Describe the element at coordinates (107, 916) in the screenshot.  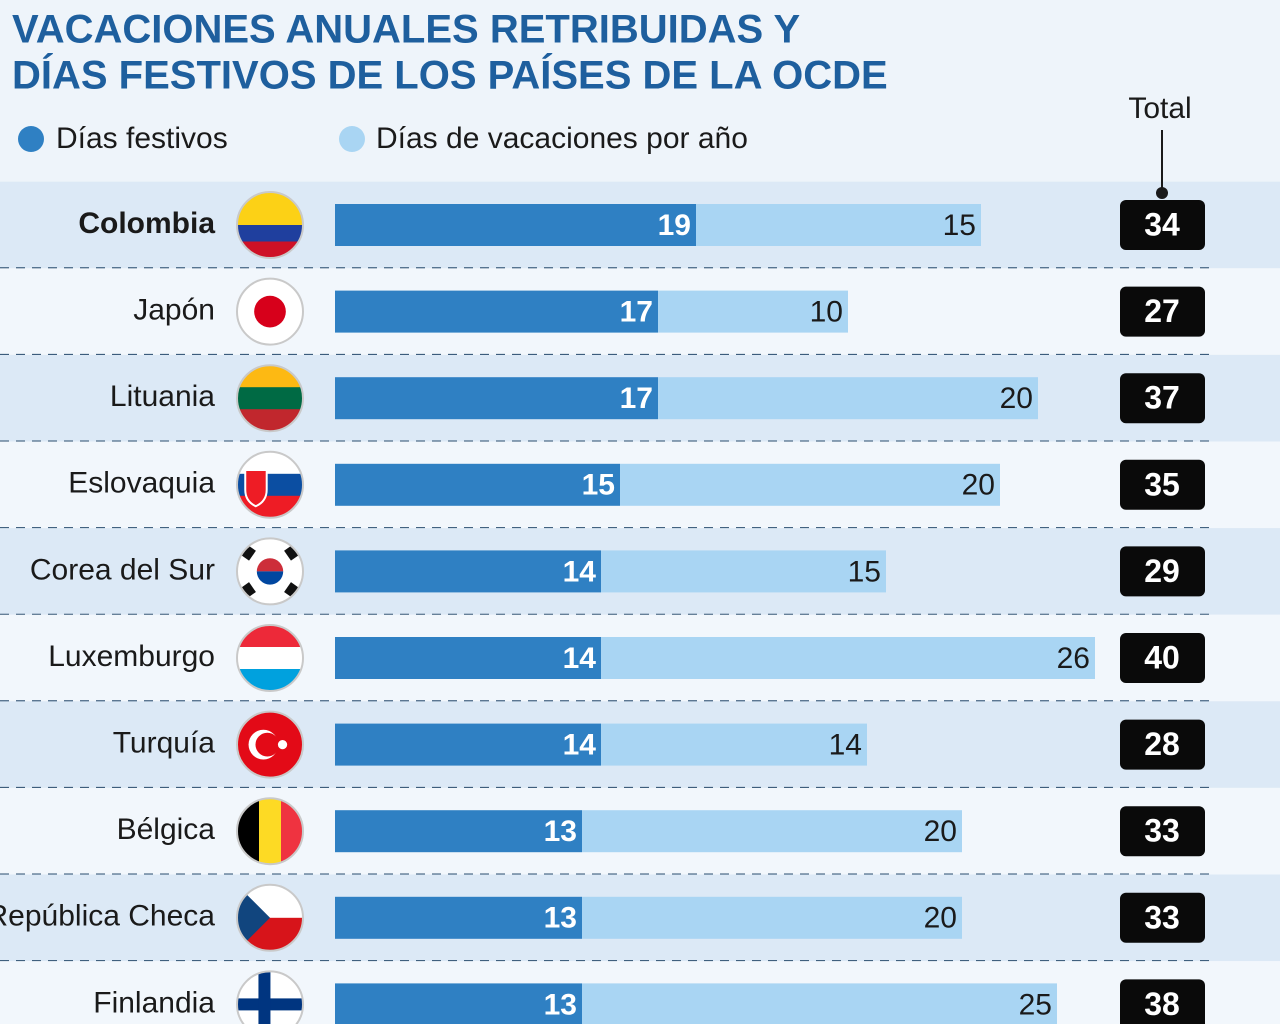
I see `category-label: República Checa` at that location.